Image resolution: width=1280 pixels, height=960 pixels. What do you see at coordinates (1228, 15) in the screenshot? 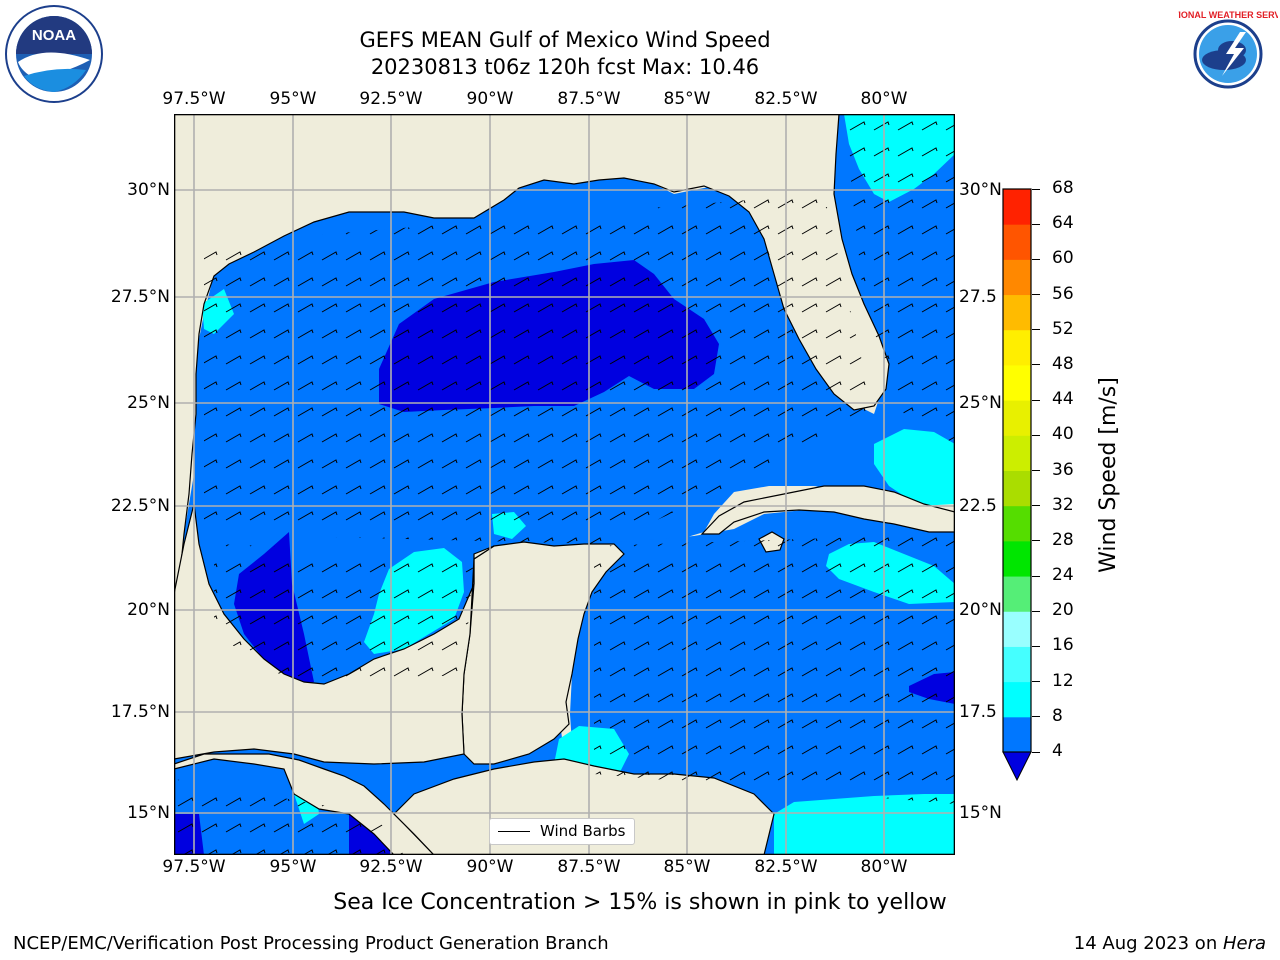
I see `nws-logo-text: NATIONAL WEATHER SERVICE` at bounding box center [1228, 15].